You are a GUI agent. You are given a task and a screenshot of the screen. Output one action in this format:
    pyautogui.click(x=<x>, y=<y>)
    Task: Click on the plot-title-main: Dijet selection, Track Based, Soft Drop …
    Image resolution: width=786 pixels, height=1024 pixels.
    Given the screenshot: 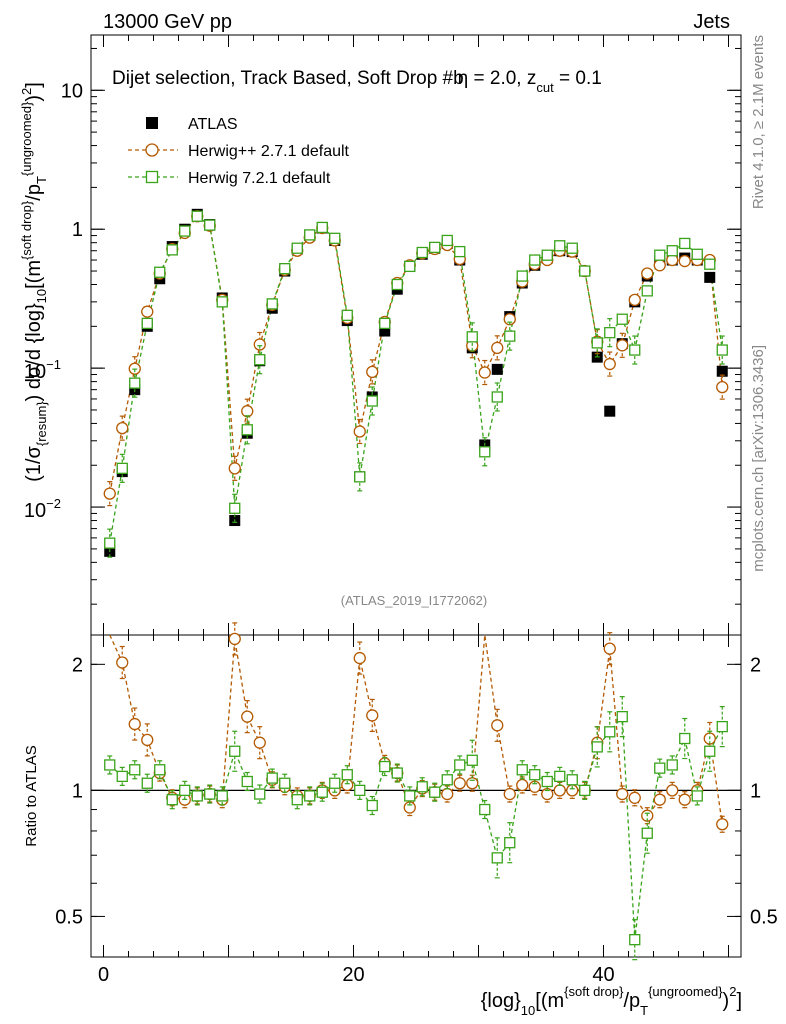 What is the action you would take?
    pyautogui.click(x=288, y=78)
    